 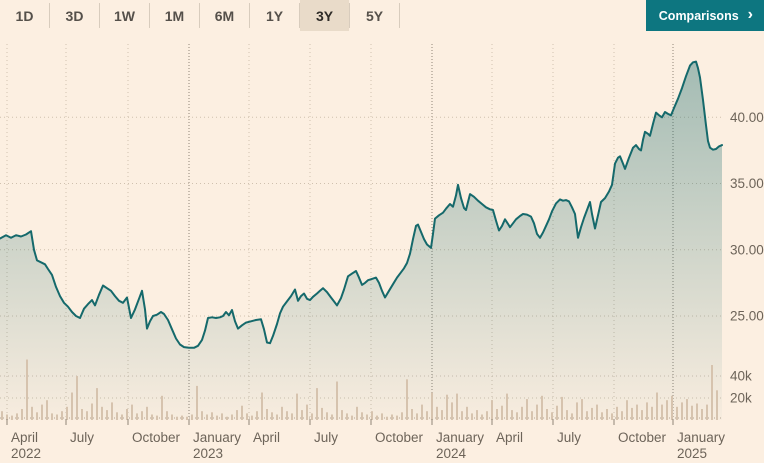 I want to click on range-button-1y: 1Y, so click(x=274, y=15).